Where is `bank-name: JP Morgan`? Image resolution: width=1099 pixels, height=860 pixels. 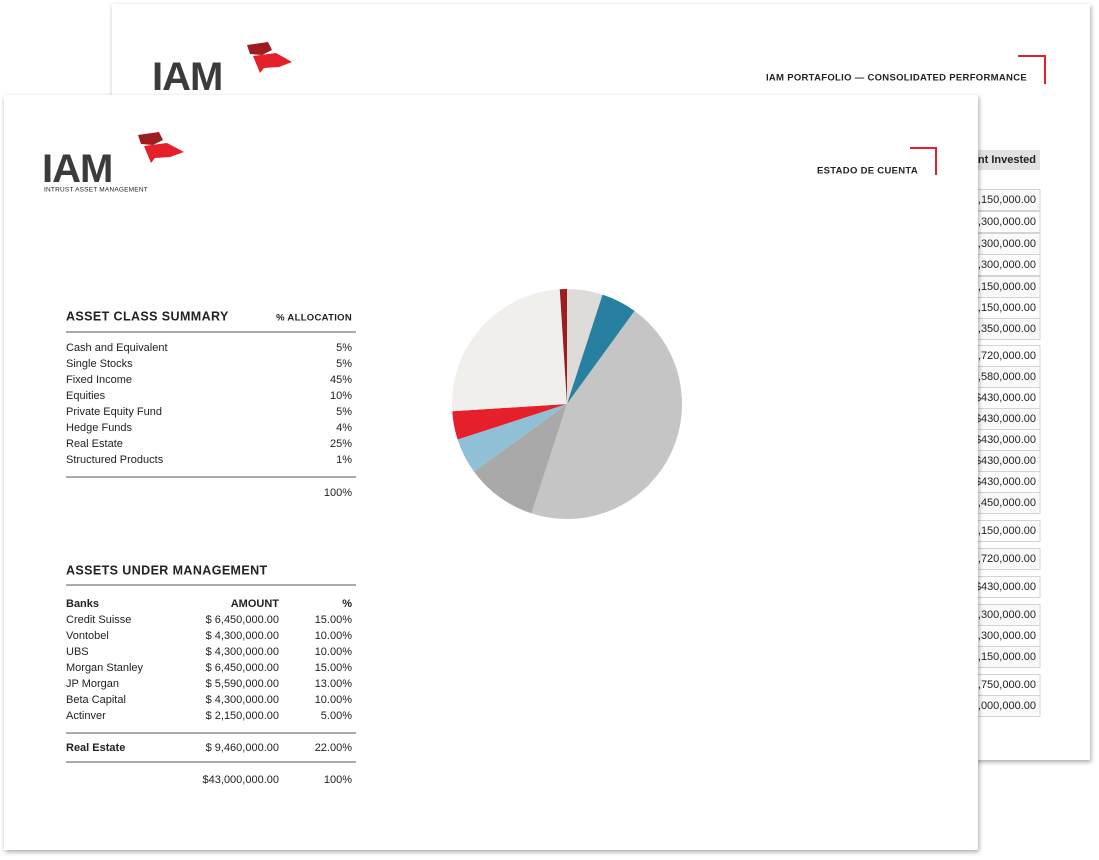
bank-name: JP Morgan is located at coordinates (92, 684).